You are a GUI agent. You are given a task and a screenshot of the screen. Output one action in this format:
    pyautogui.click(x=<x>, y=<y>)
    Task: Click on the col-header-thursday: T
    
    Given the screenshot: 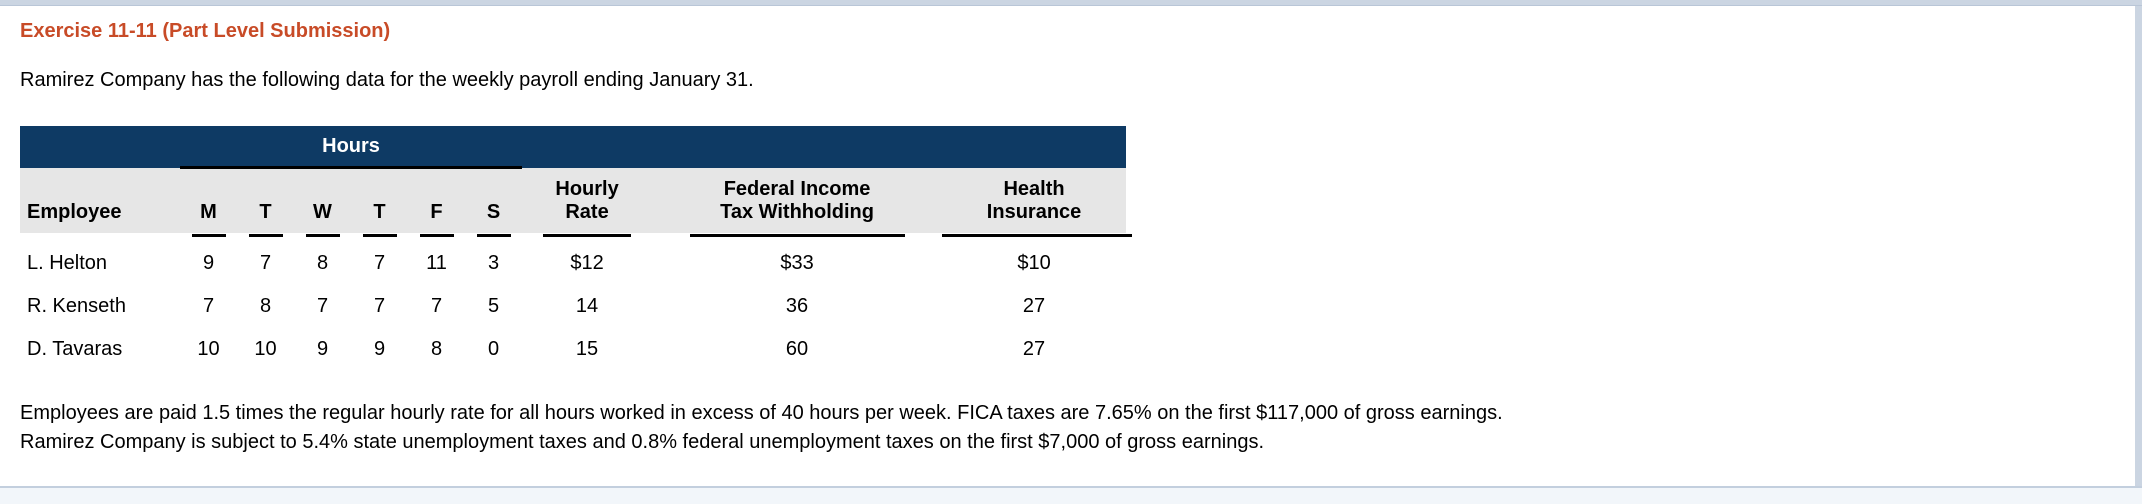 What is the action you would take?
    pyautogui.click(x=379, y=200)
    